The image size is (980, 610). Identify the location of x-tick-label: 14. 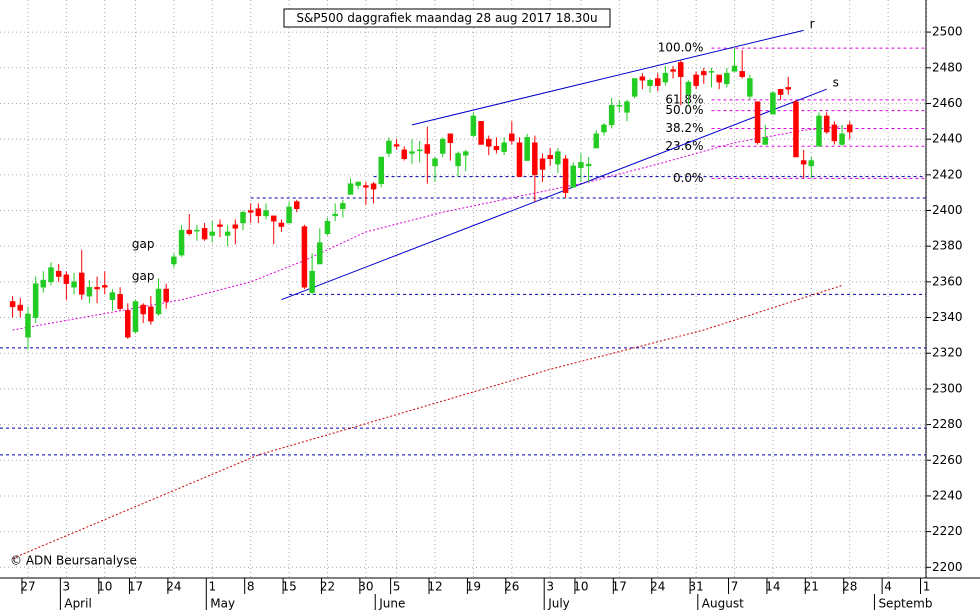
(772, 587).